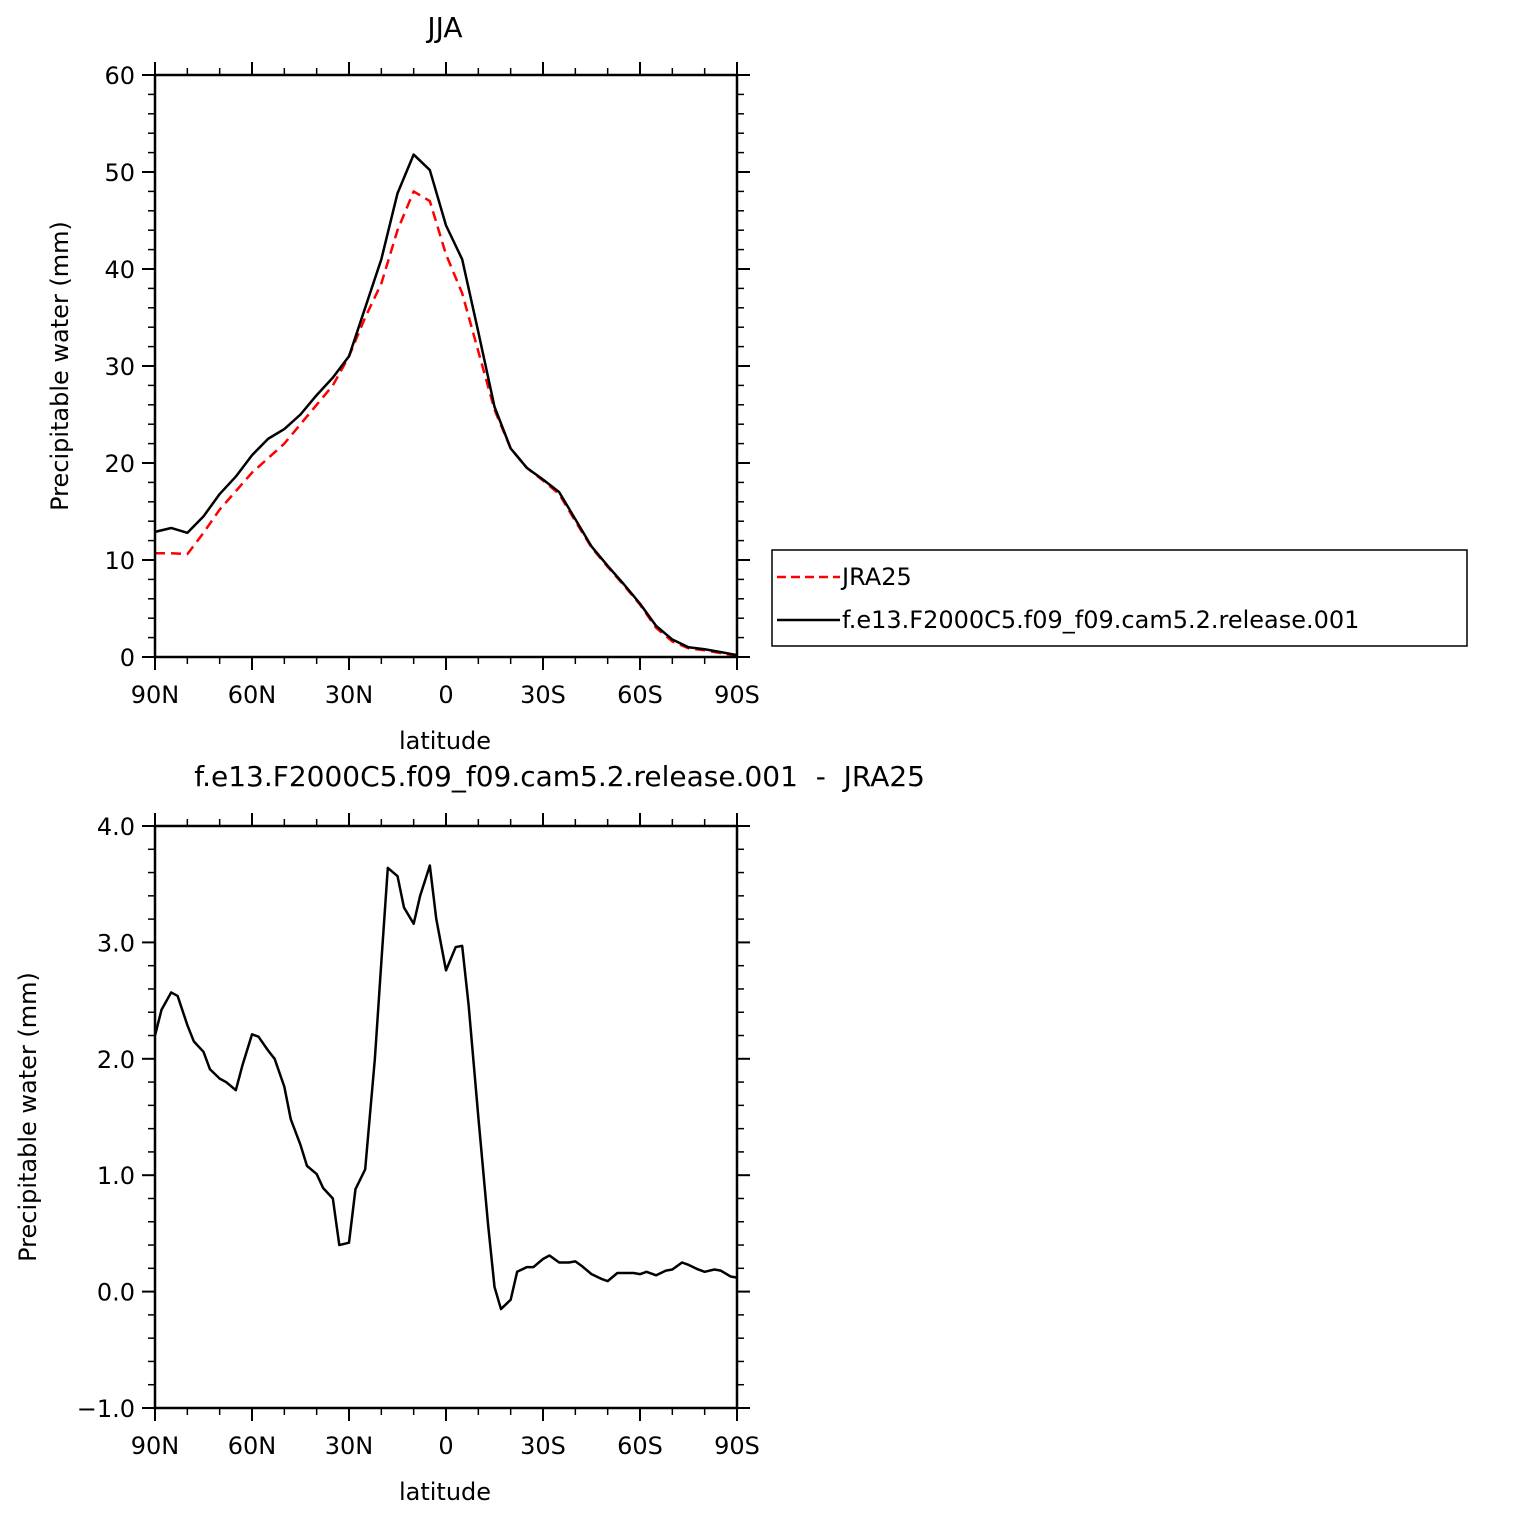 This screenshot has height=1513, width=1513. I want to click on top-y-tick-label: 60, so click(119, 76).